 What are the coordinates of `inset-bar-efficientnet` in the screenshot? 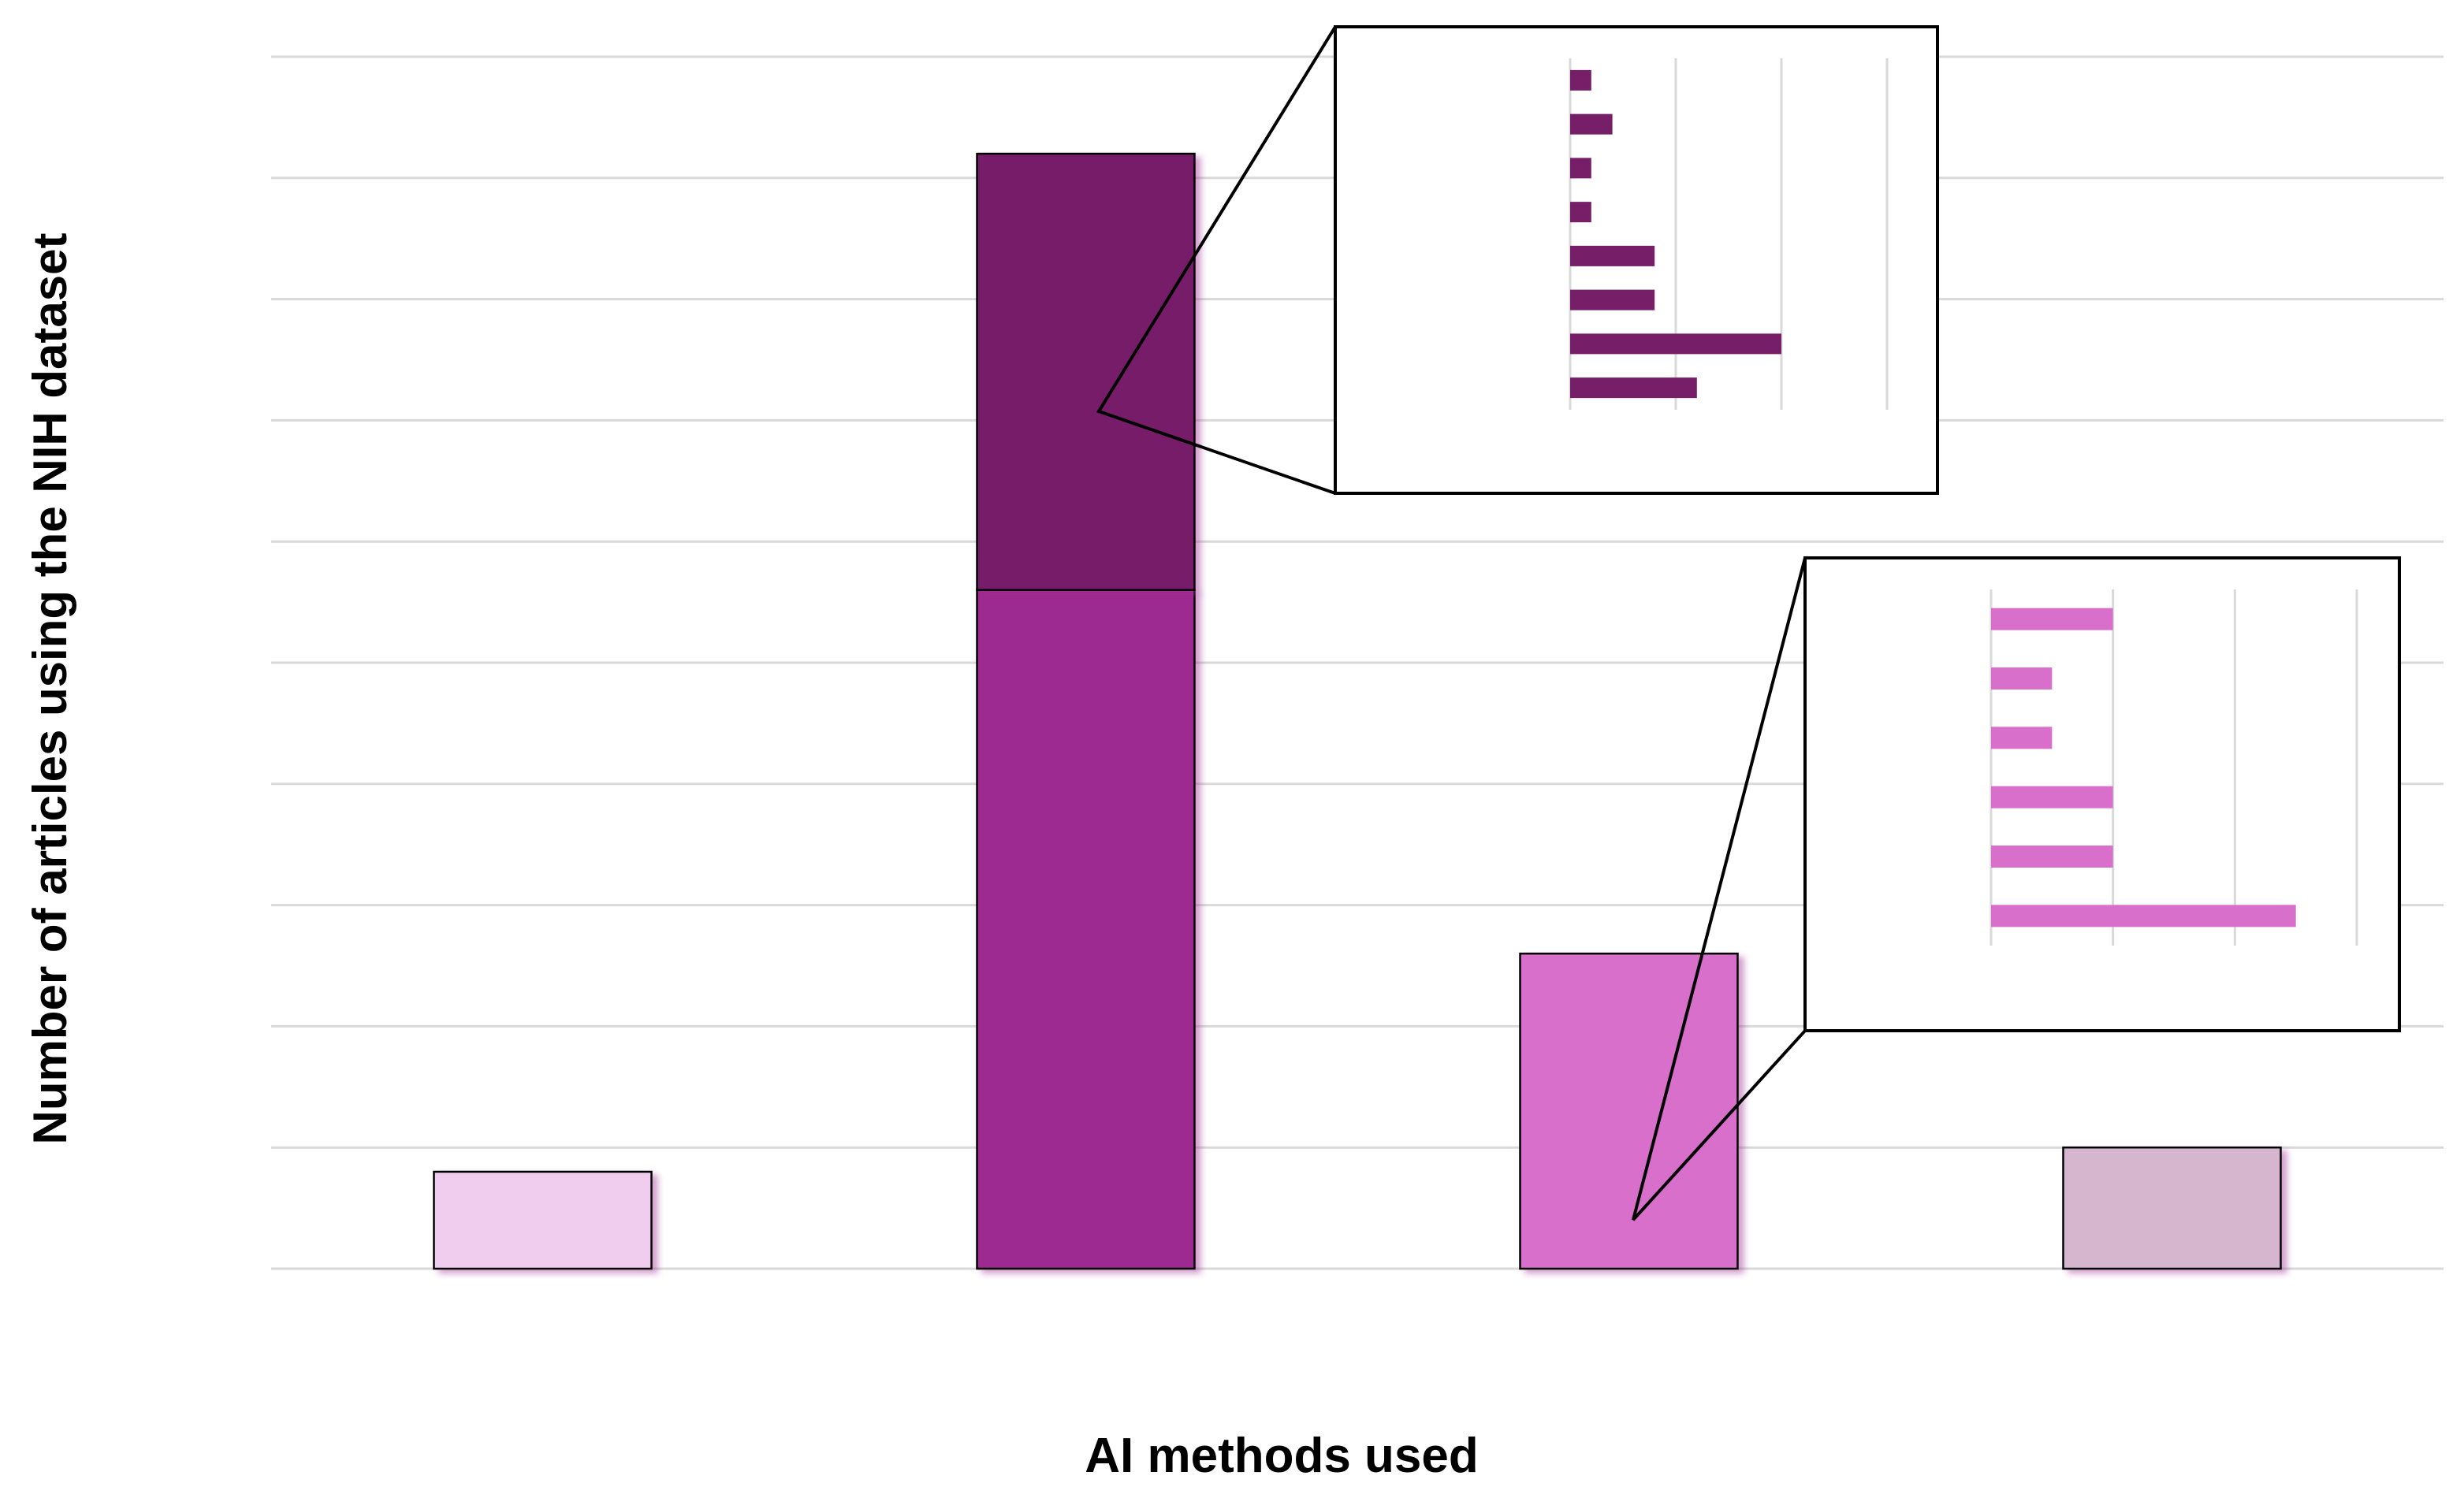 It's located at (1580, 168).